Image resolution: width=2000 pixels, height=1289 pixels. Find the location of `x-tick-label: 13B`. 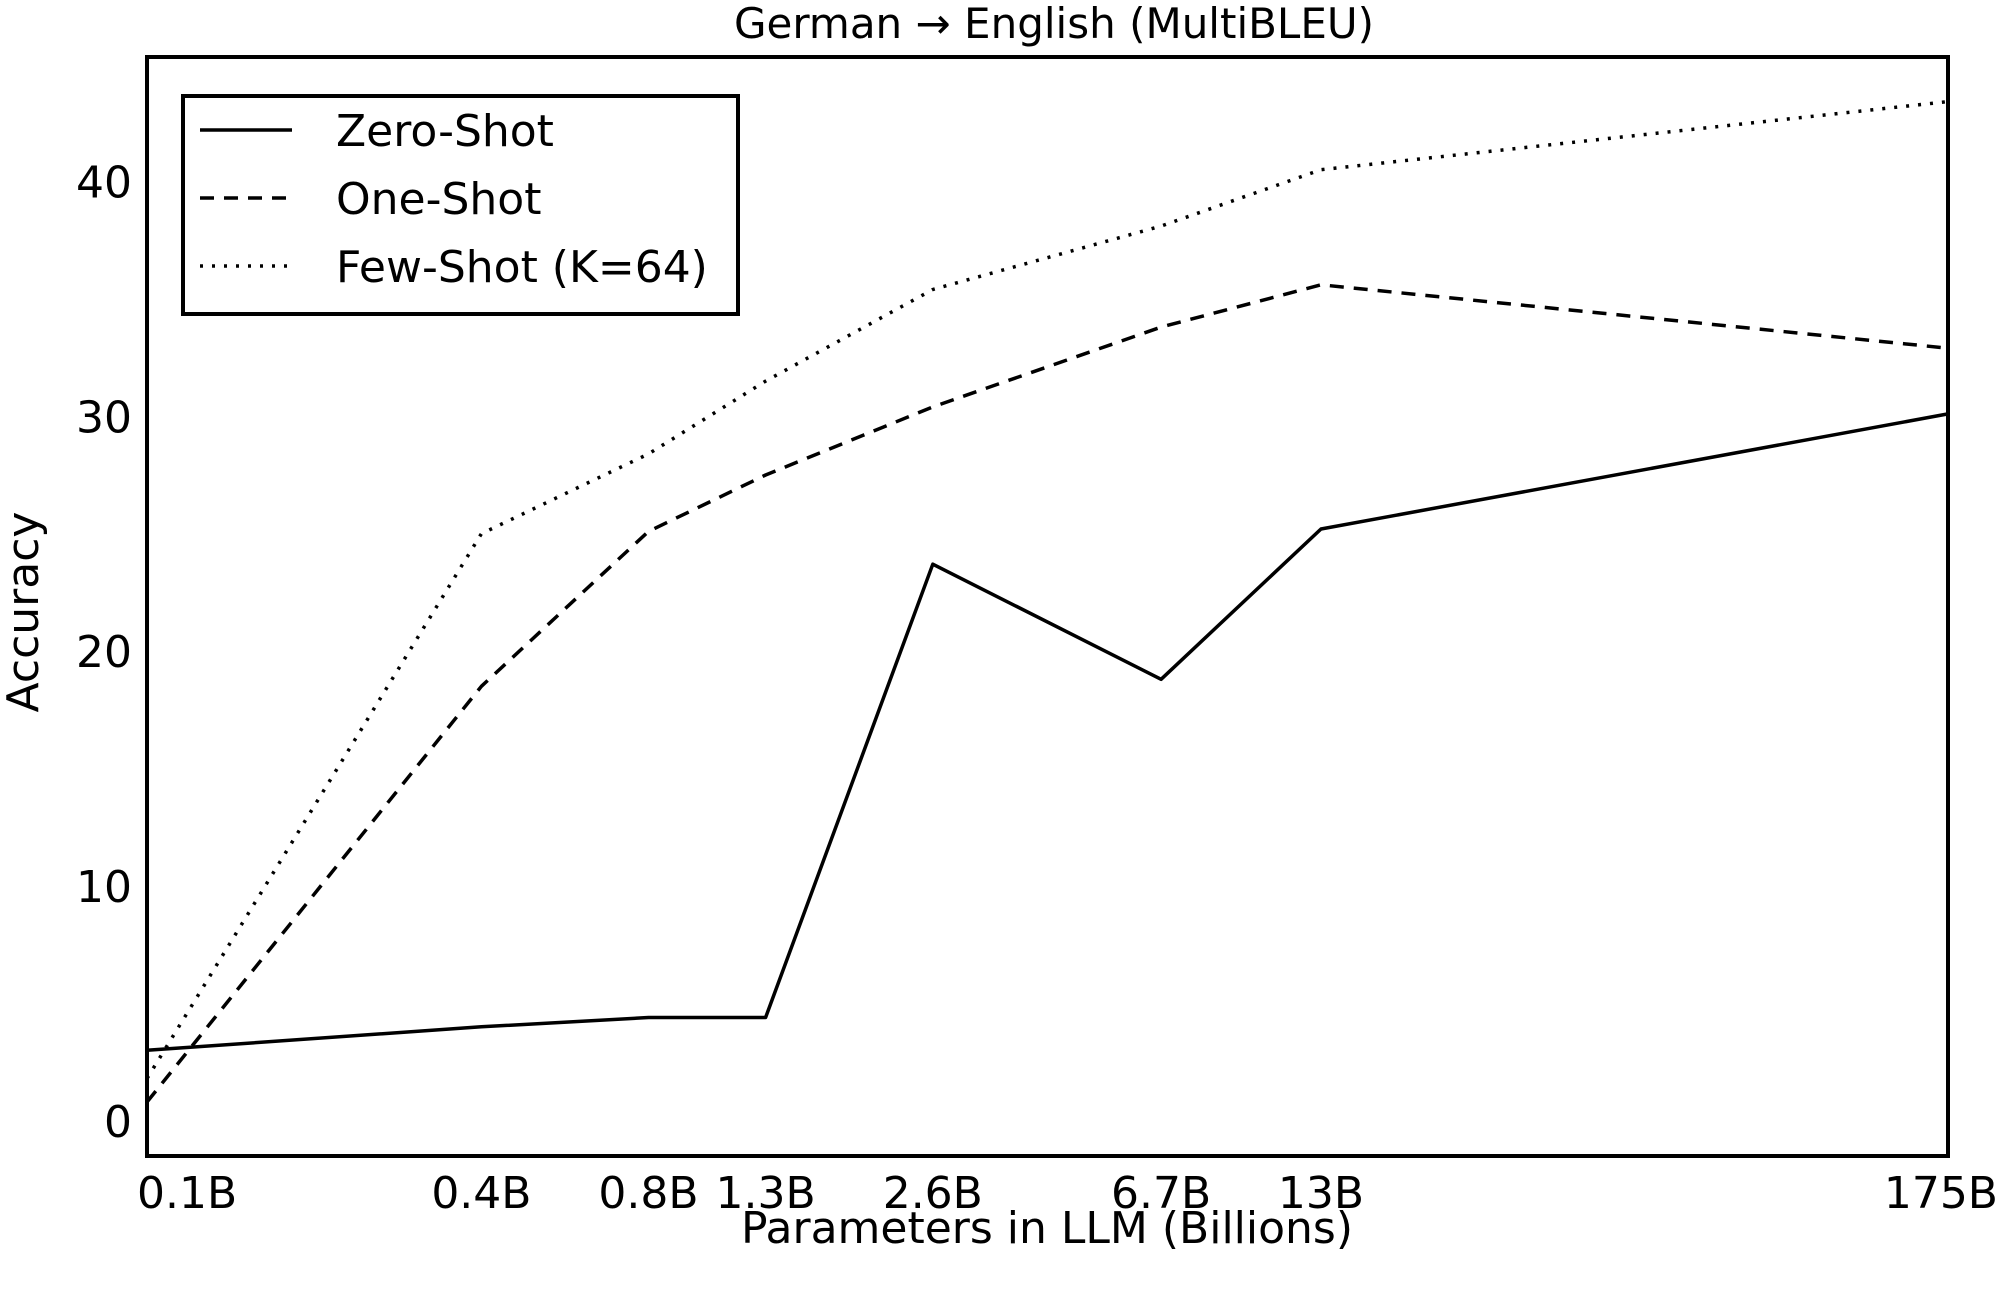

x-tick-label: 13B is located at coordinates (1321, 1193).